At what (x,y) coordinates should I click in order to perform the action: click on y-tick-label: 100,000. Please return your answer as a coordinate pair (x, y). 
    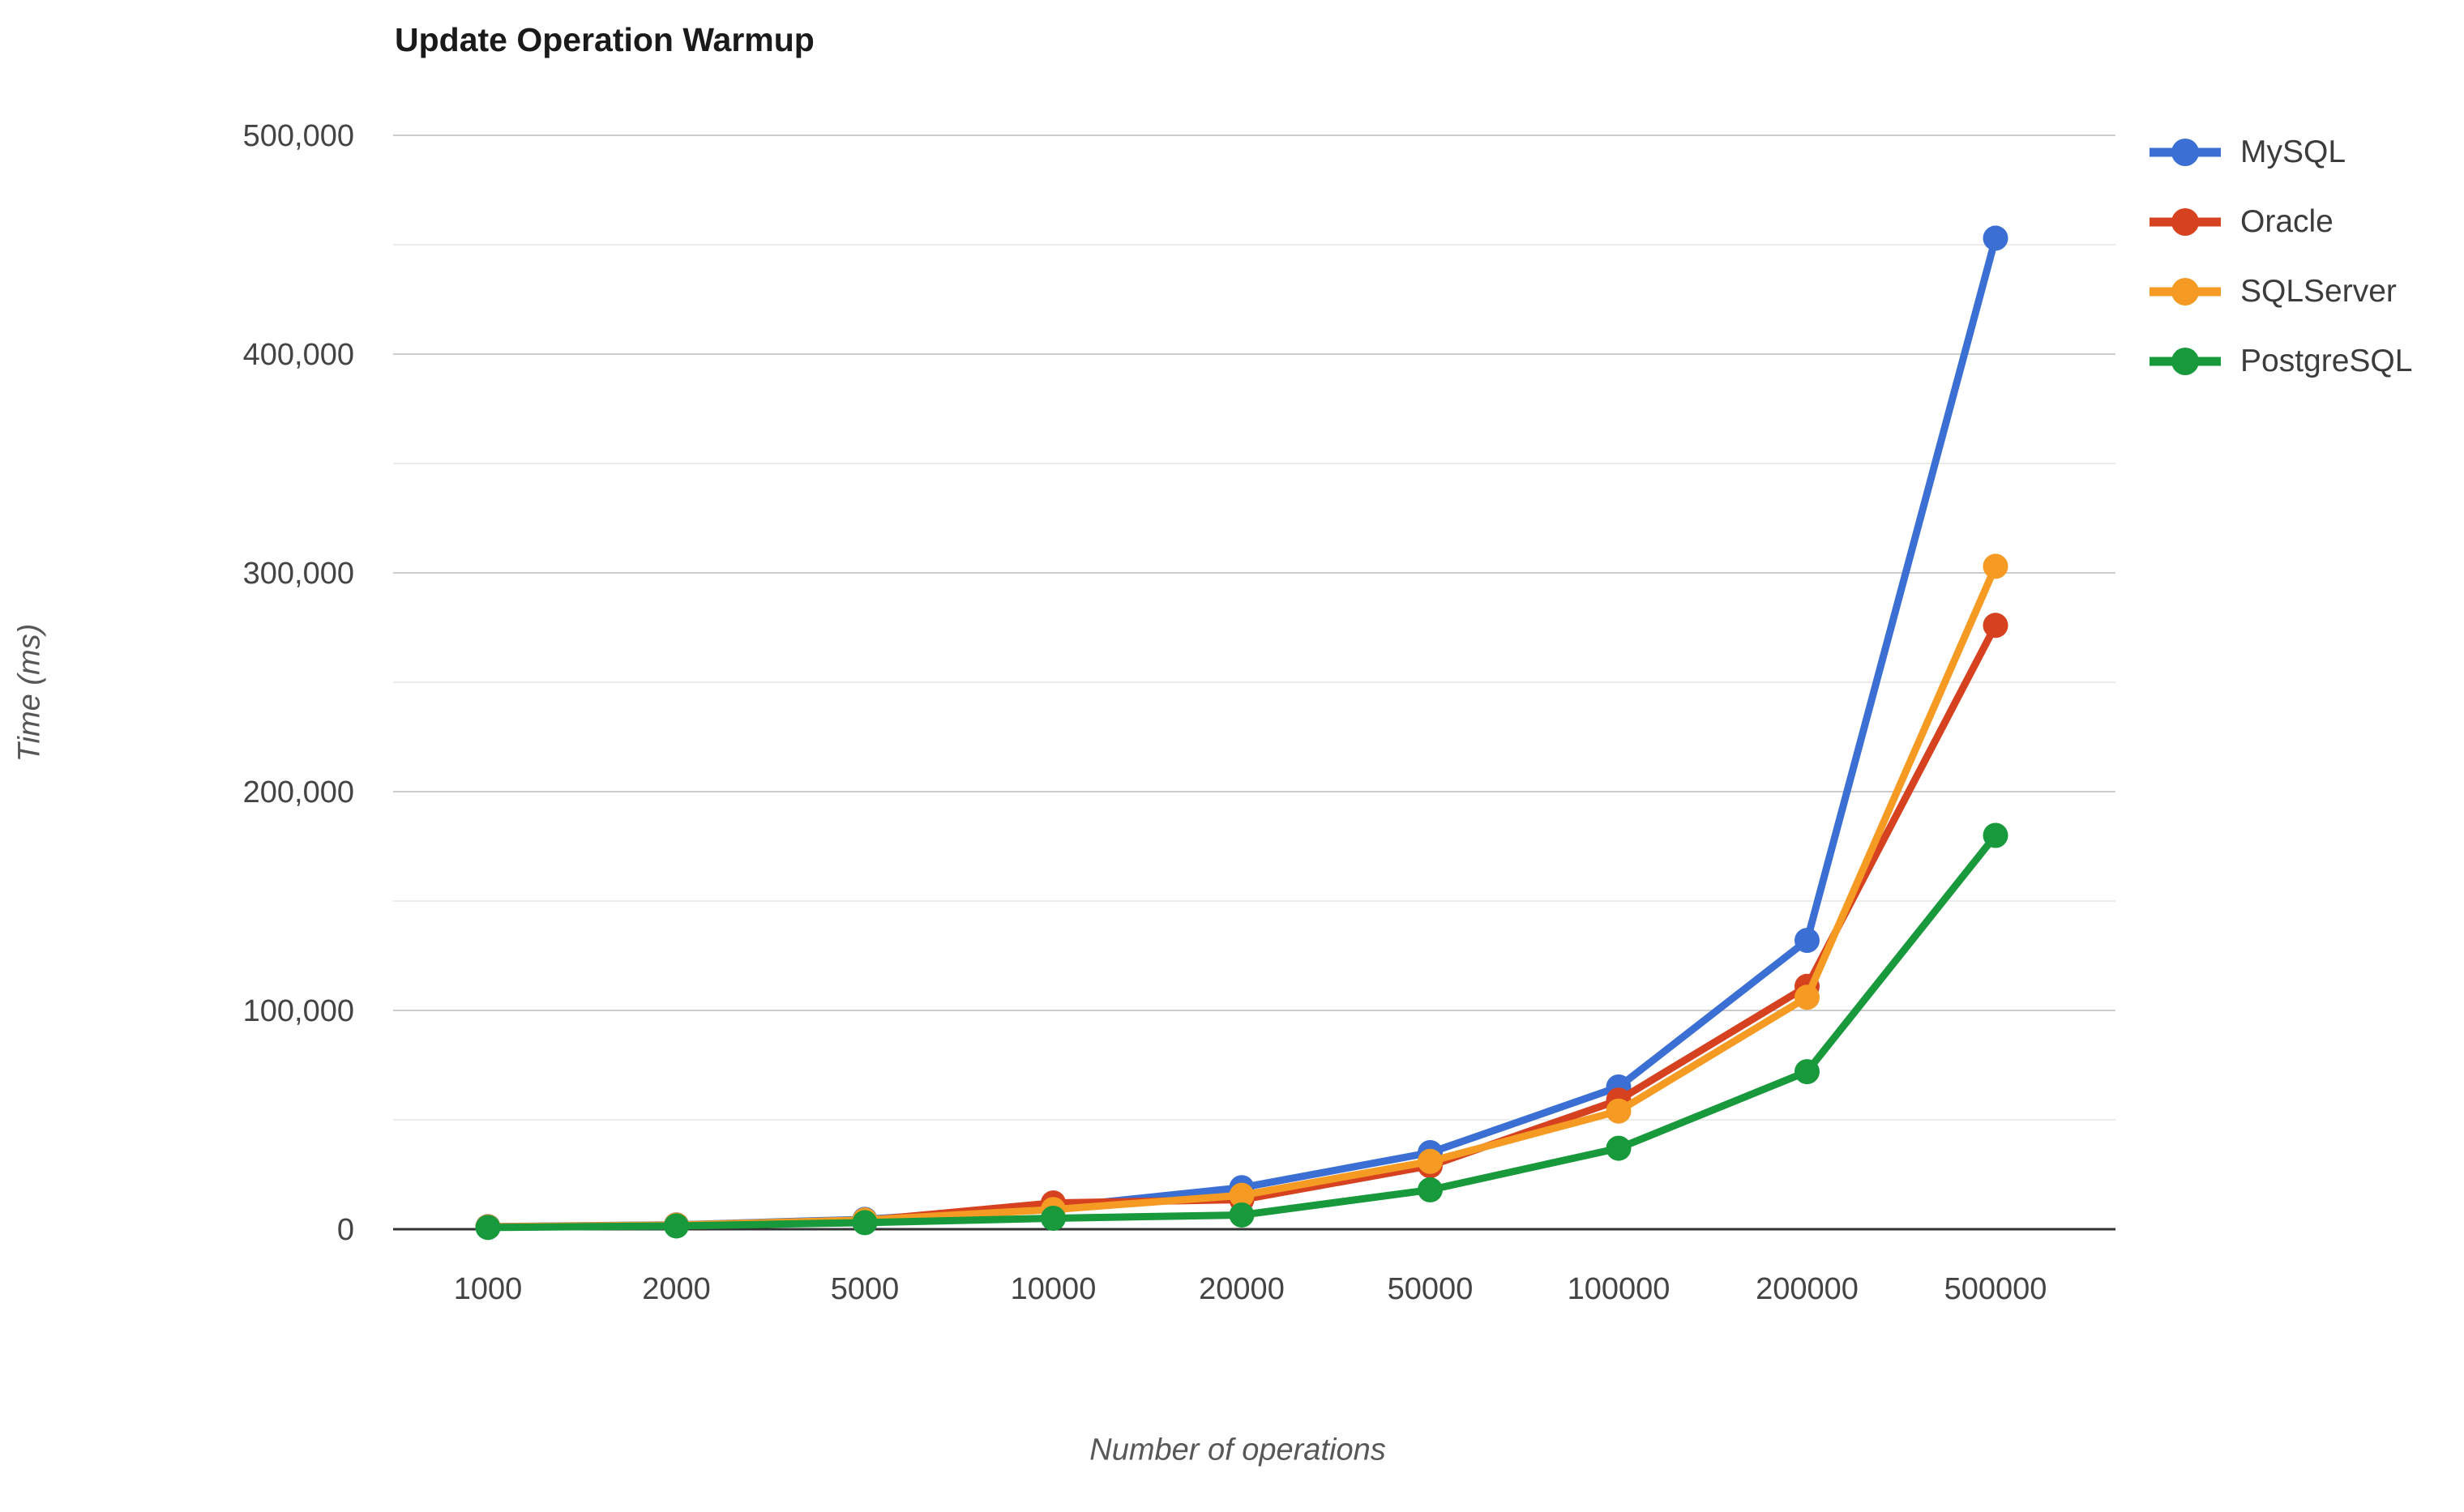
    Looking at the image, I should click on (298, 1011).